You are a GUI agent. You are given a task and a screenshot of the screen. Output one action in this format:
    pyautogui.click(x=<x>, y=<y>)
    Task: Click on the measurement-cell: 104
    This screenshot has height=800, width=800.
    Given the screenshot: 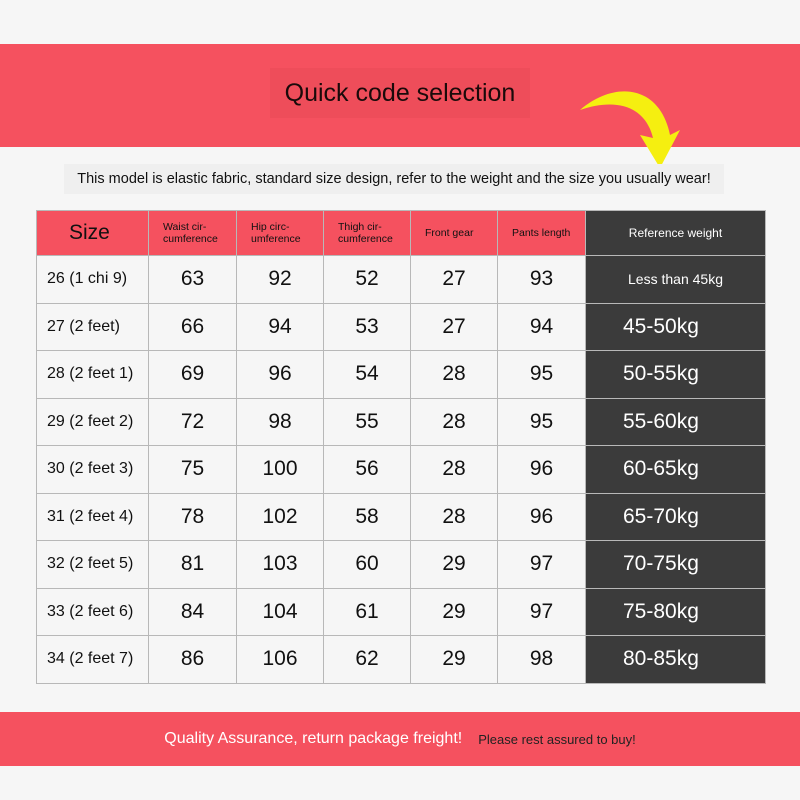 What is the action you would take?
    pyautogui.click(x=280, y=611)
    